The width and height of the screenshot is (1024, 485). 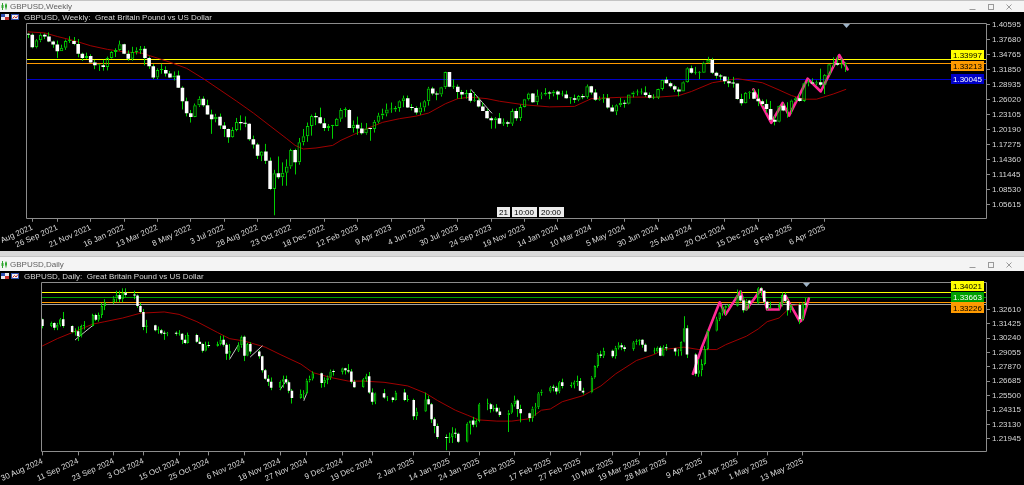 I want to click on annotation: 20:00, so click(x=551, y=212).